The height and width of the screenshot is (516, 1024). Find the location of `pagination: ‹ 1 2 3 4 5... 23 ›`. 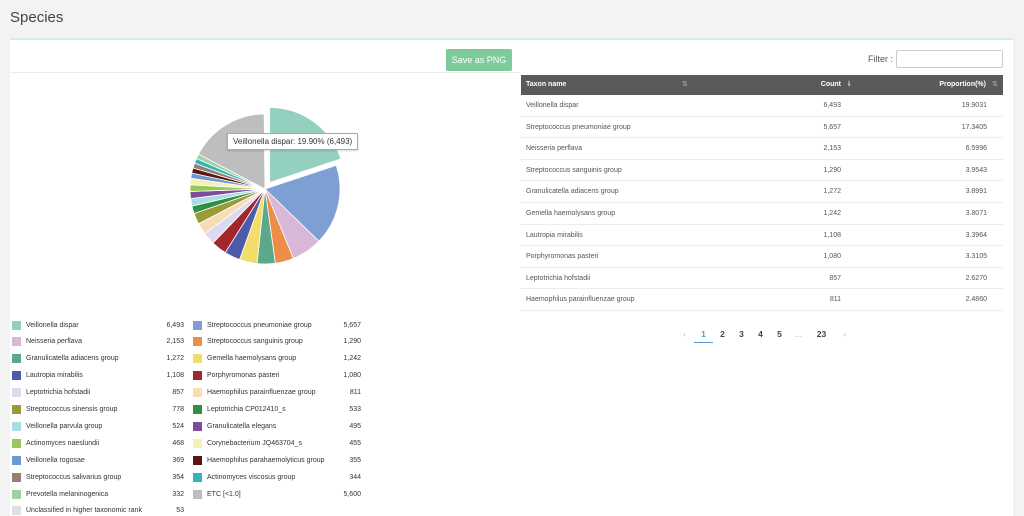

pagination: ‹ 1 2 3 4 5... 23 › is located at coordinates (764, 334).